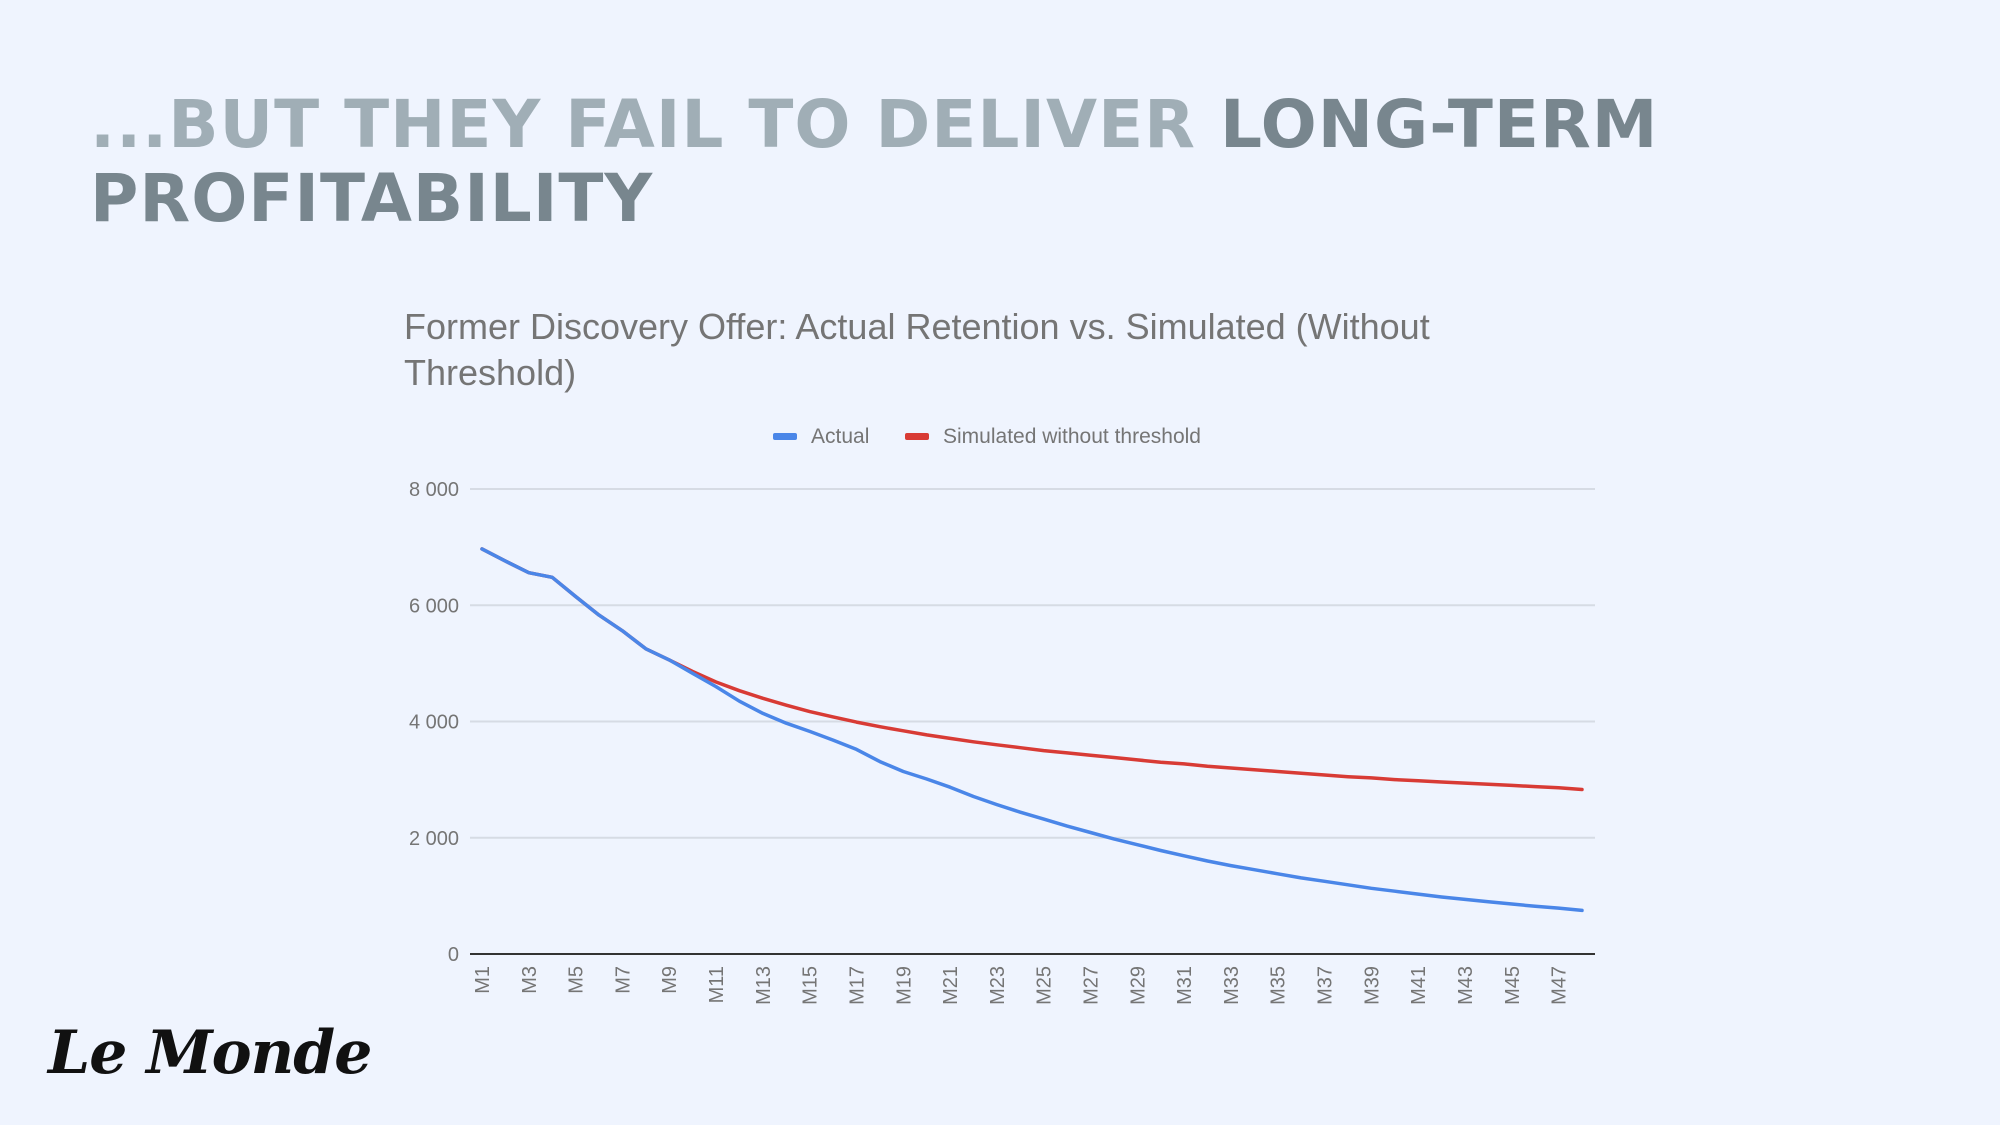 This screenshot has height=1125, width=2000. I want to click on x-tick-label: M39, so click(1372, 985).